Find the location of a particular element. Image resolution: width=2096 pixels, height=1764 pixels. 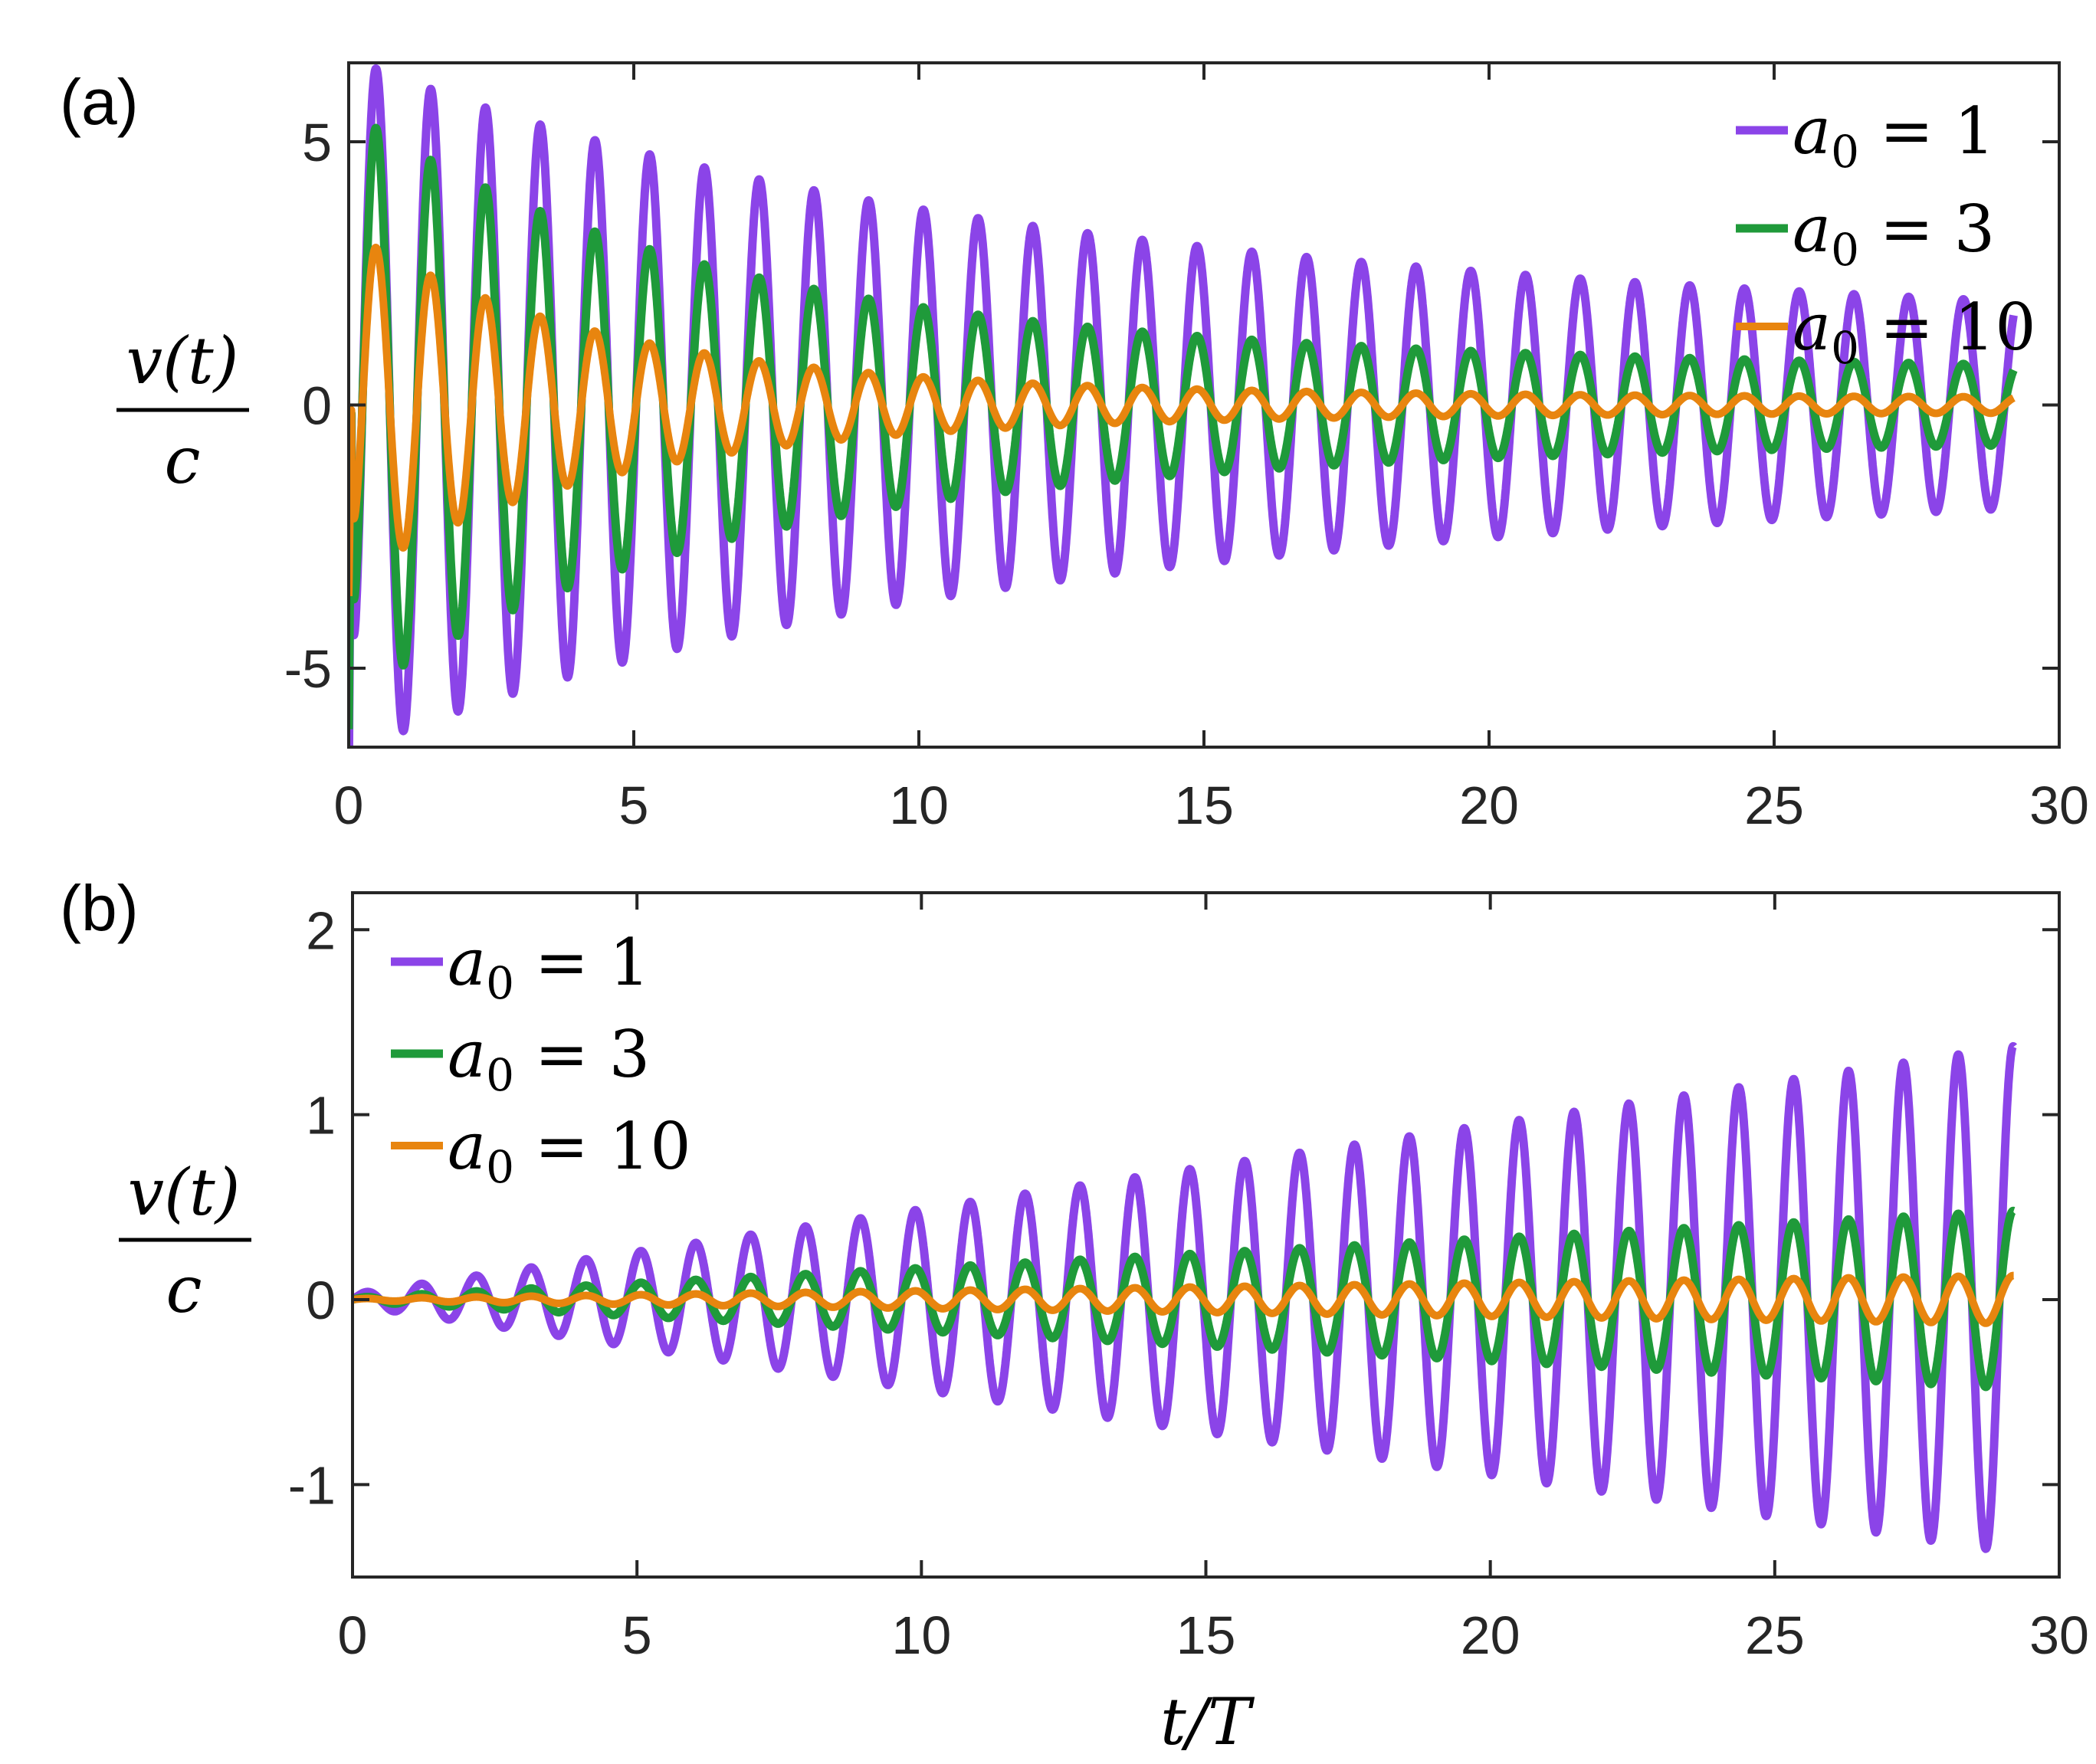

panel-a-xtick-label: 20 is located at coordinates (1489, 805).